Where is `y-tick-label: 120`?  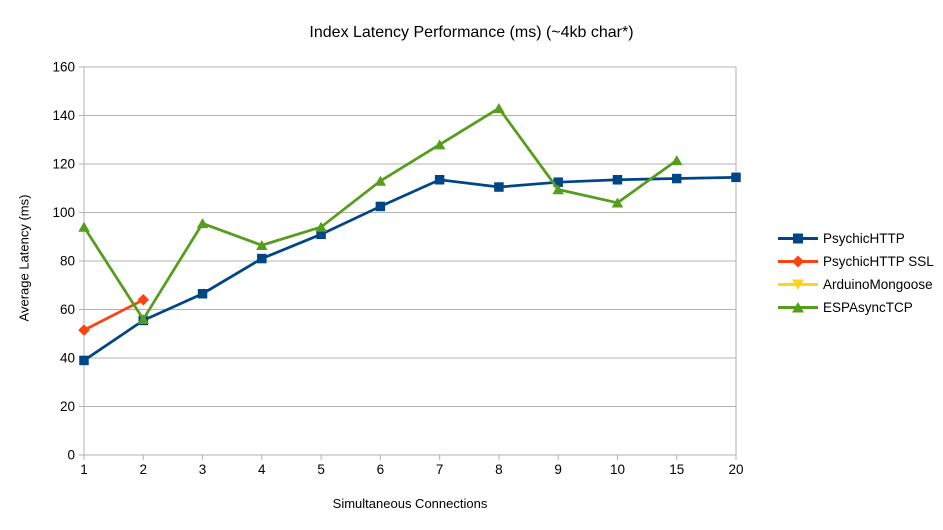 y-tick-label: 120 is located at coordinates (63, 164).